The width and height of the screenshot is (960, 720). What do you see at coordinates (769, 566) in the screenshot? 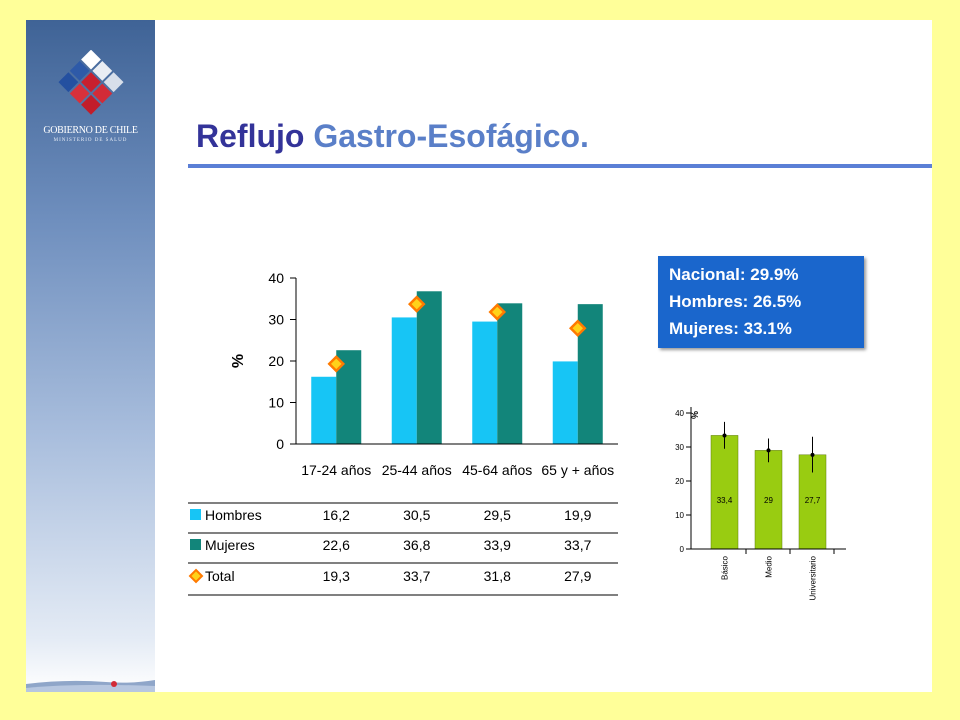
I see `x-tick-label: Medio` at bounding box center [769, 566].